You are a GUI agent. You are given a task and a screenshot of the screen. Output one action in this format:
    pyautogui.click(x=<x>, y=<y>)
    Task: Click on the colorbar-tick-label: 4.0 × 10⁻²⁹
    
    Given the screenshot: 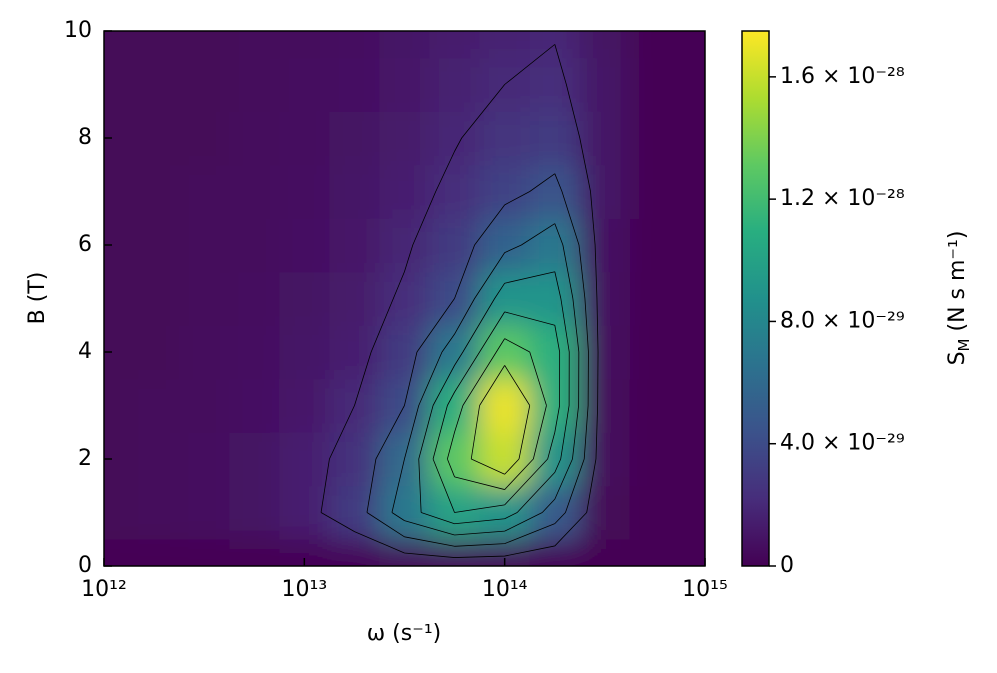 What is the action you would take?
    pyautogui.click(x=842, y=443)
    